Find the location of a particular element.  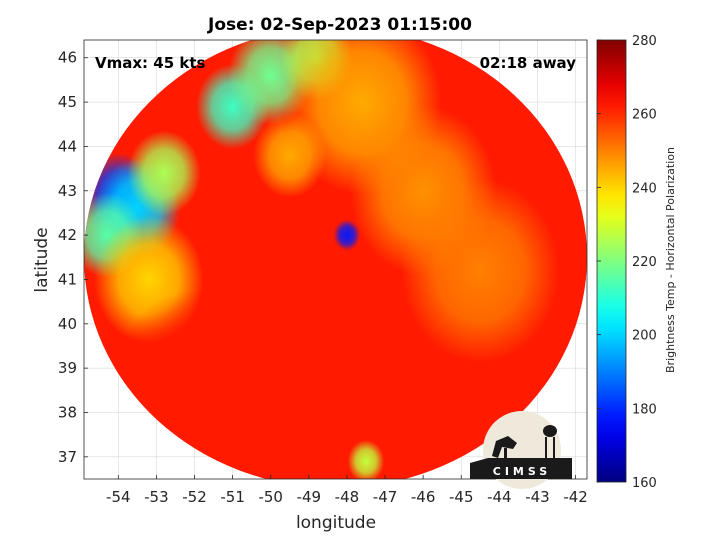

colorbar-tick-label: 240 is located at coordinates (644, 188).